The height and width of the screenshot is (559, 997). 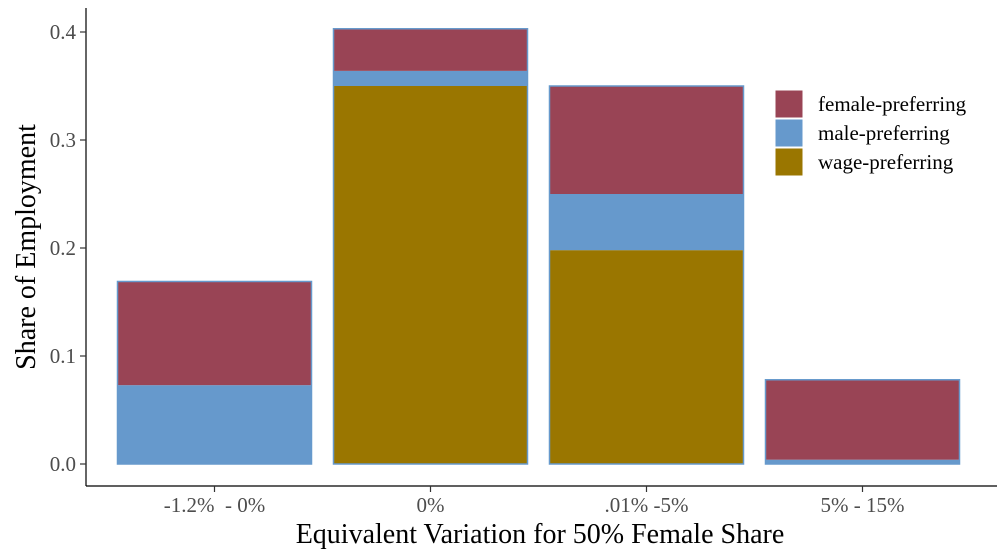 What do you see at coordinates (534, 501) in the screenshot?
I see `x-ticks: -1.2% - 0% 0% .01% -5% 5% - 15%` at bounding box center [534, 501].